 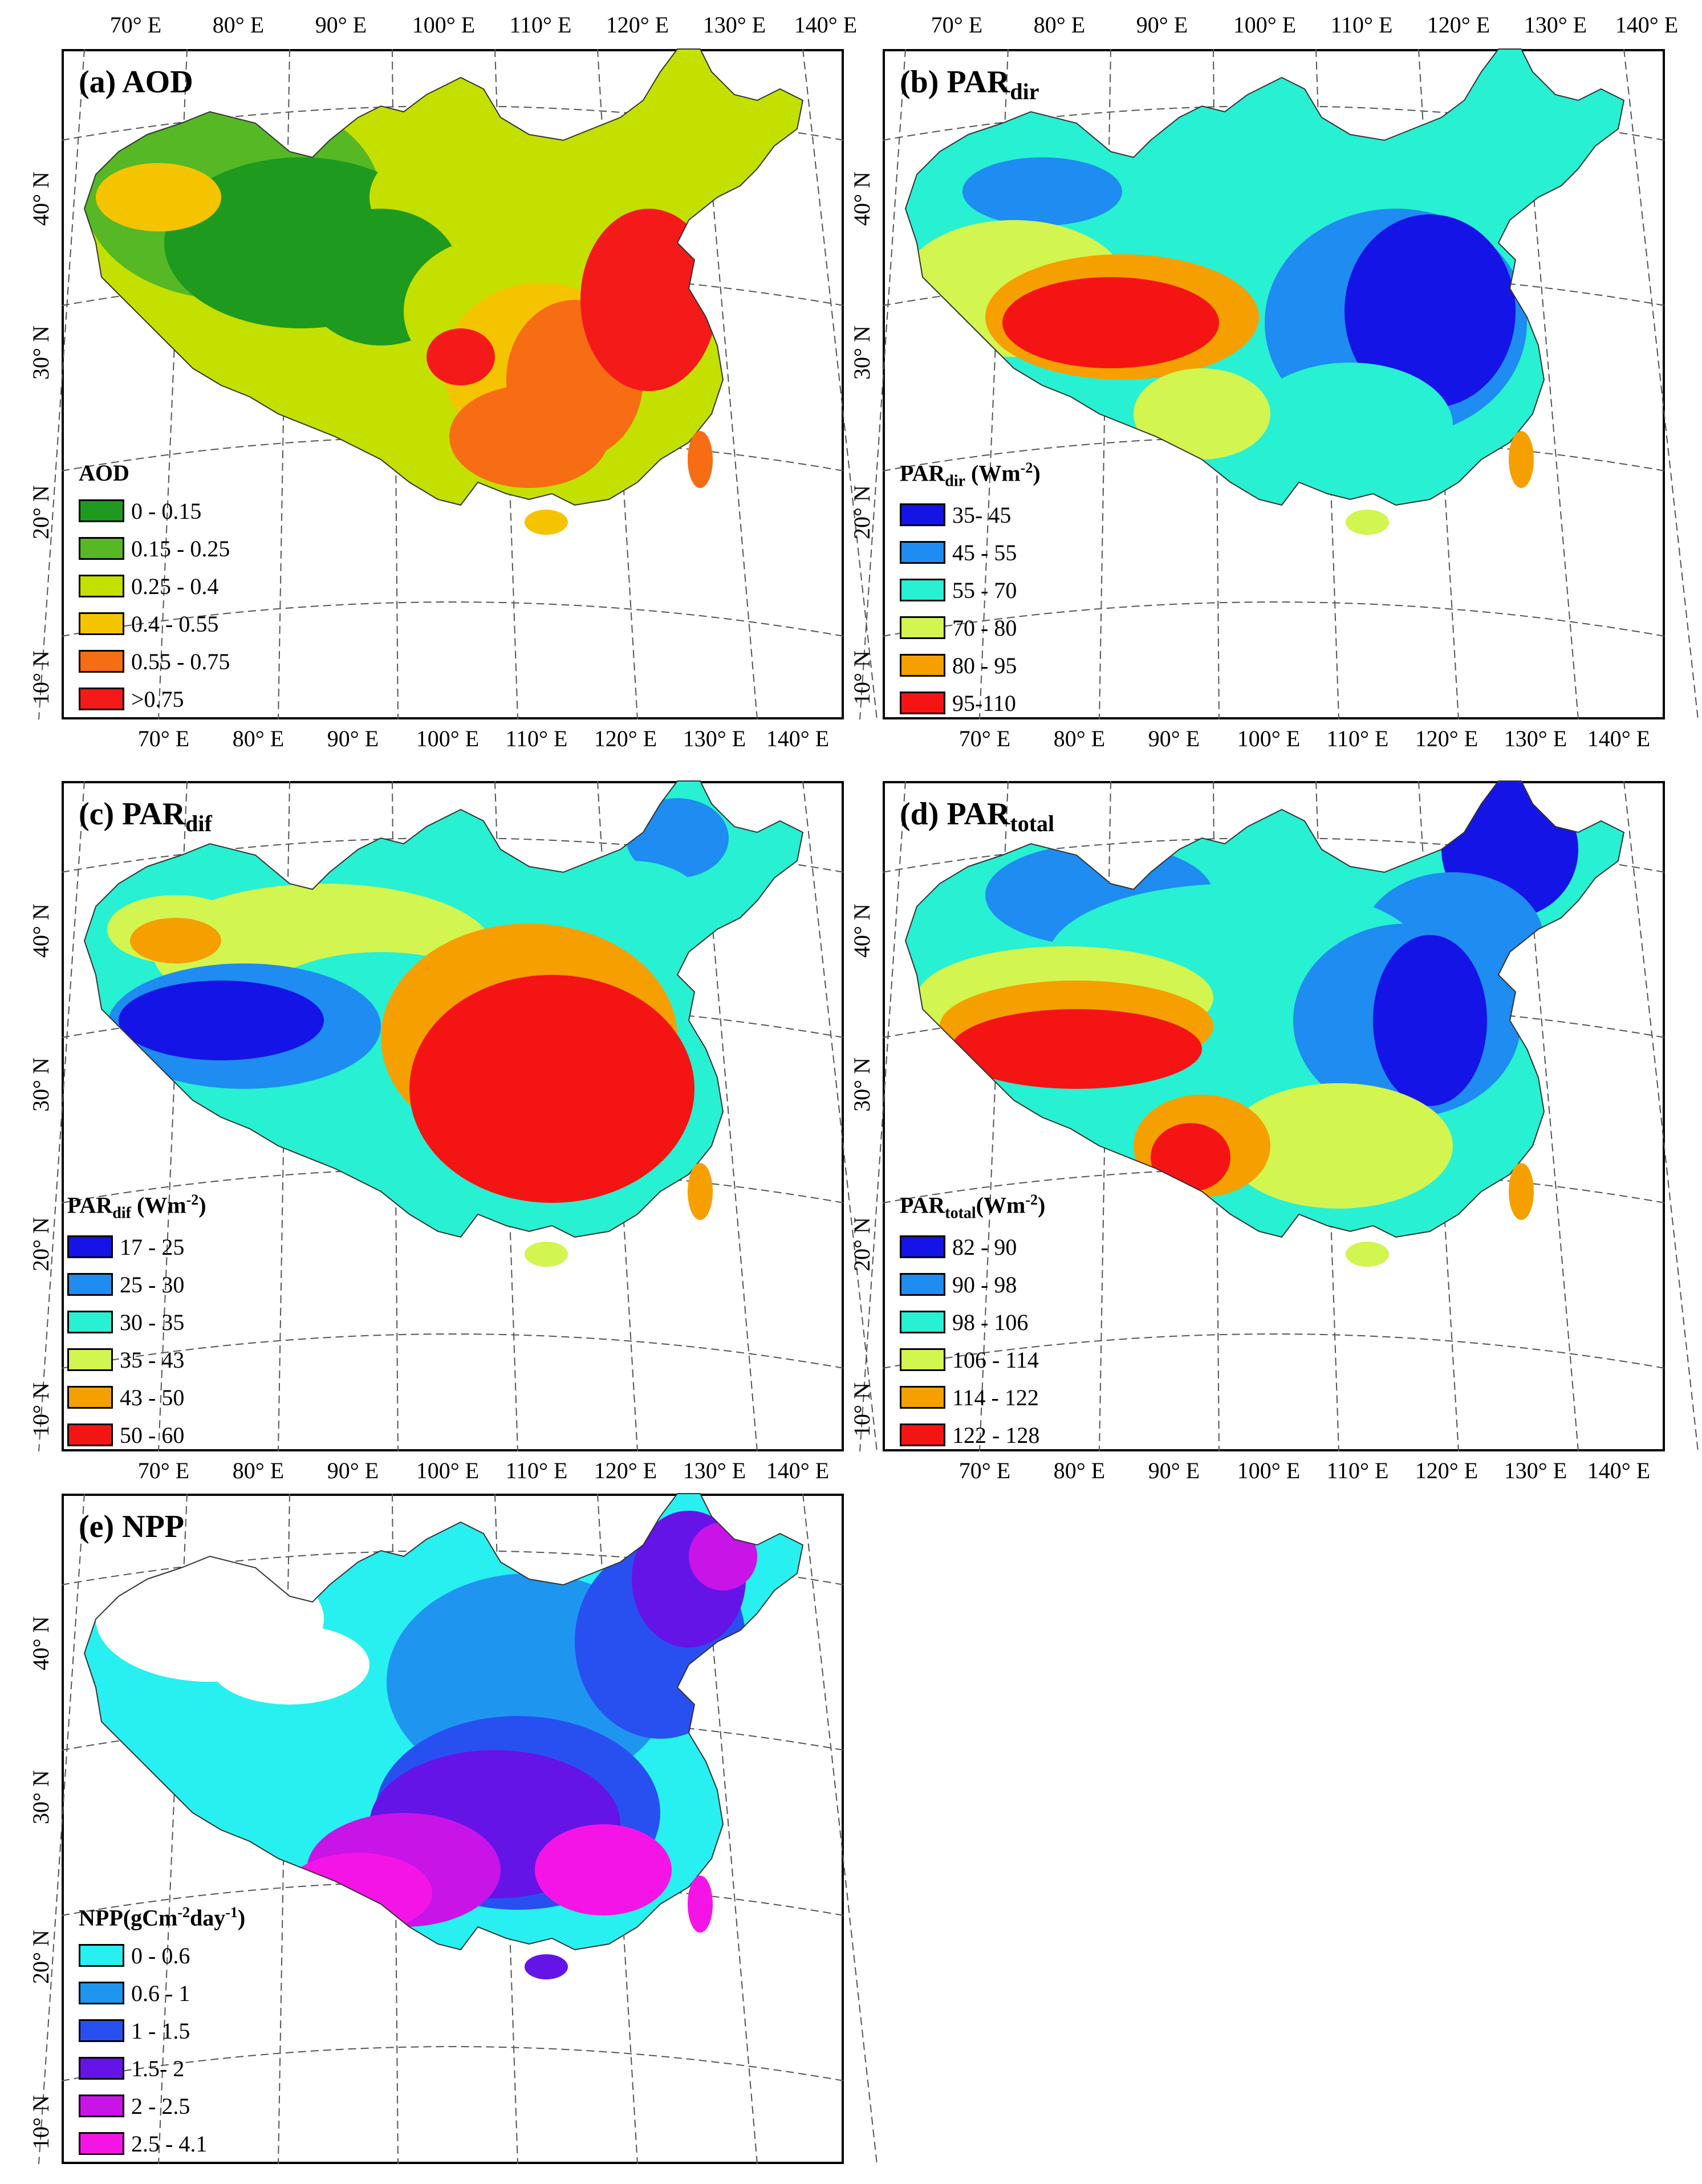 I want to click on legend-item: 98 - 106, so click(x=973, y=1322).